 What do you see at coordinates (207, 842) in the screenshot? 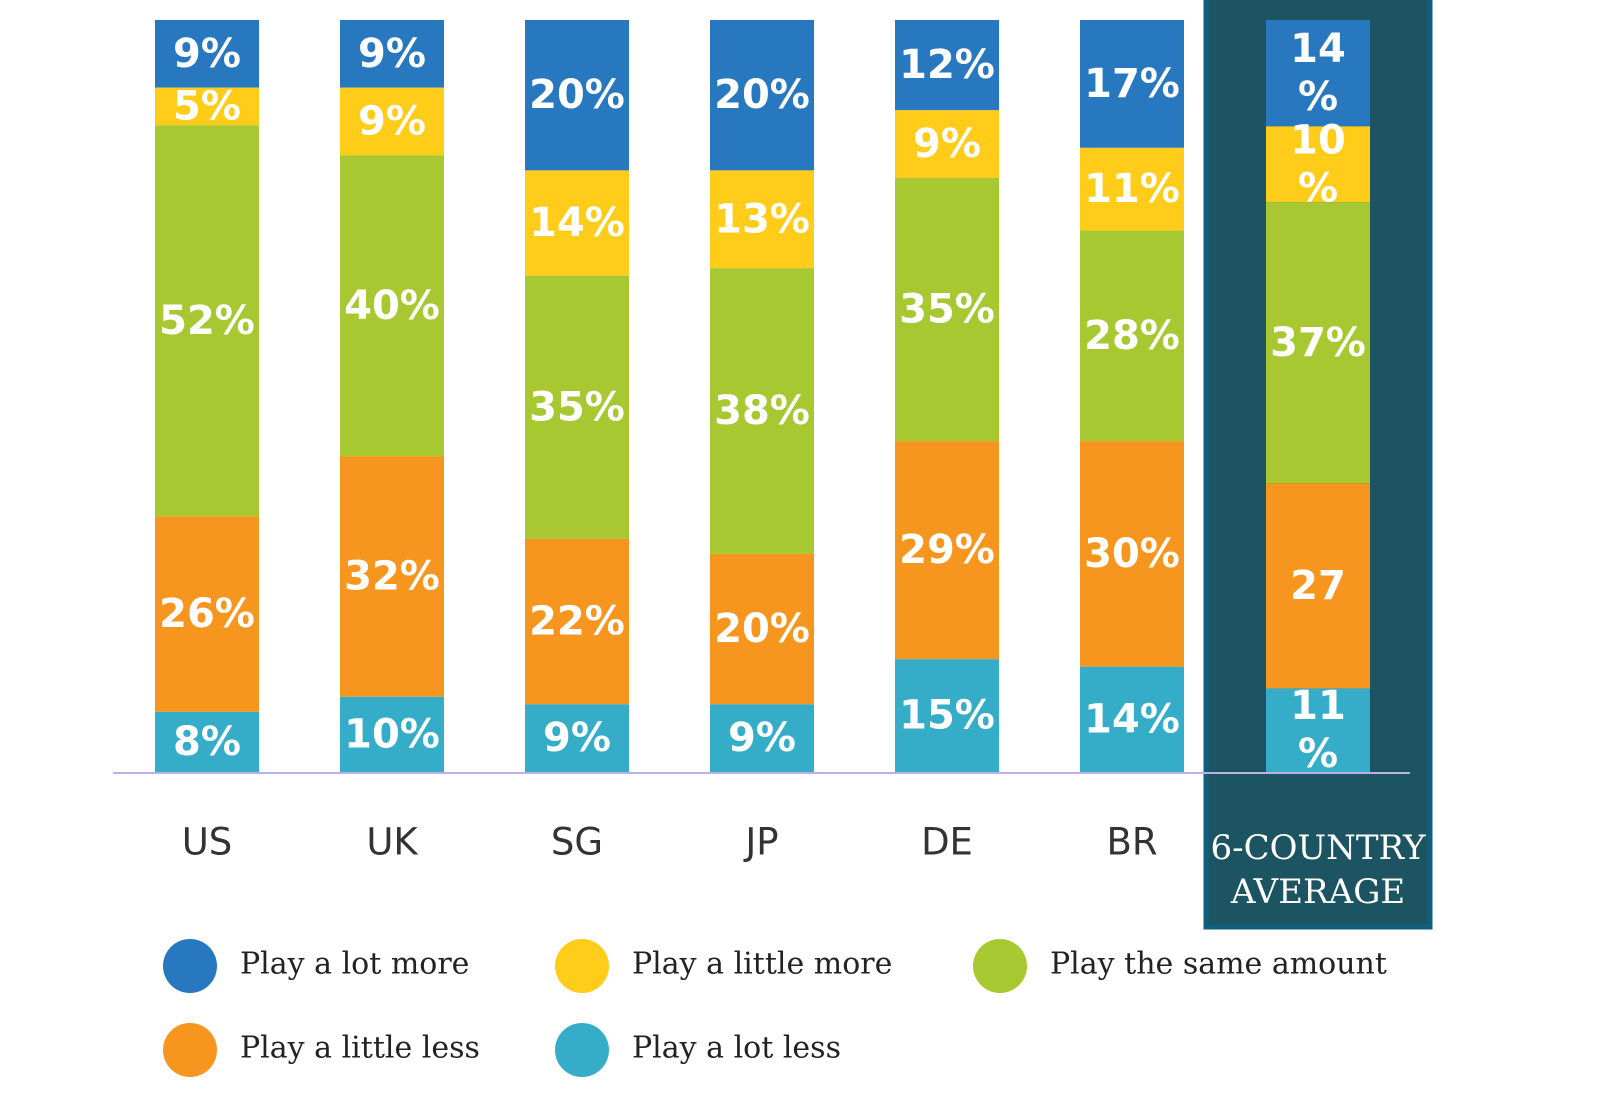
I see `x-tick-label-us: US` at bounding box center [207, 842].